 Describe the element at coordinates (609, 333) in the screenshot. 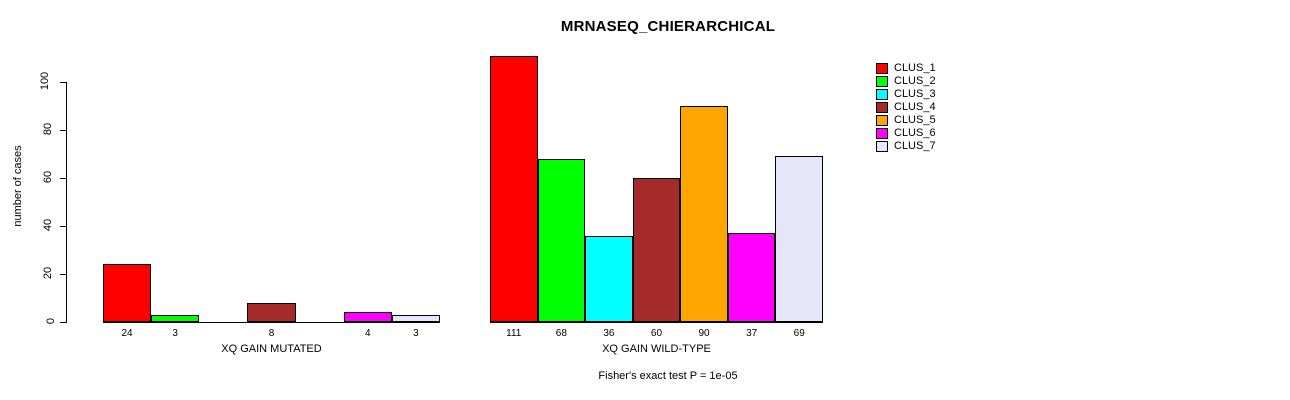

I see `bar-value-label: 36` at that location.